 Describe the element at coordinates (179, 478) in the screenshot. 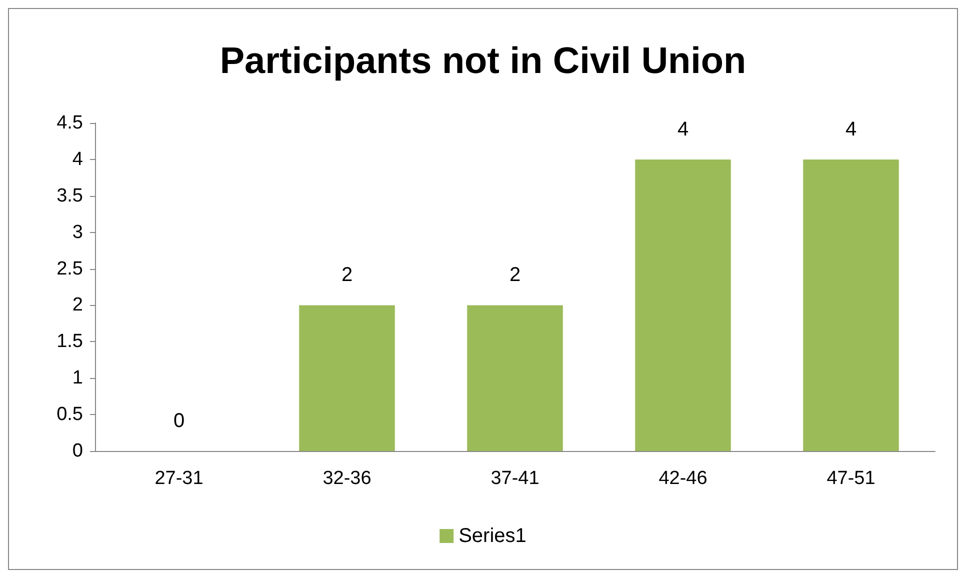

I see `x-tick-label: 27-31` at that location.